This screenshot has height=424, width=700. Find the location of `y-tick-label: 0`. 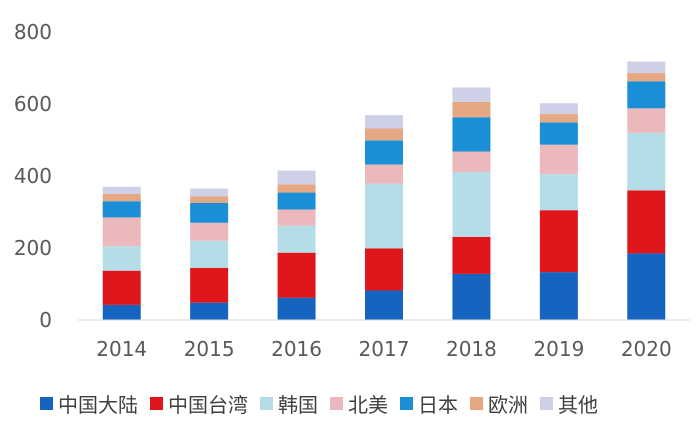

y-tick-label: 0 is located at coordinates (45, 320).